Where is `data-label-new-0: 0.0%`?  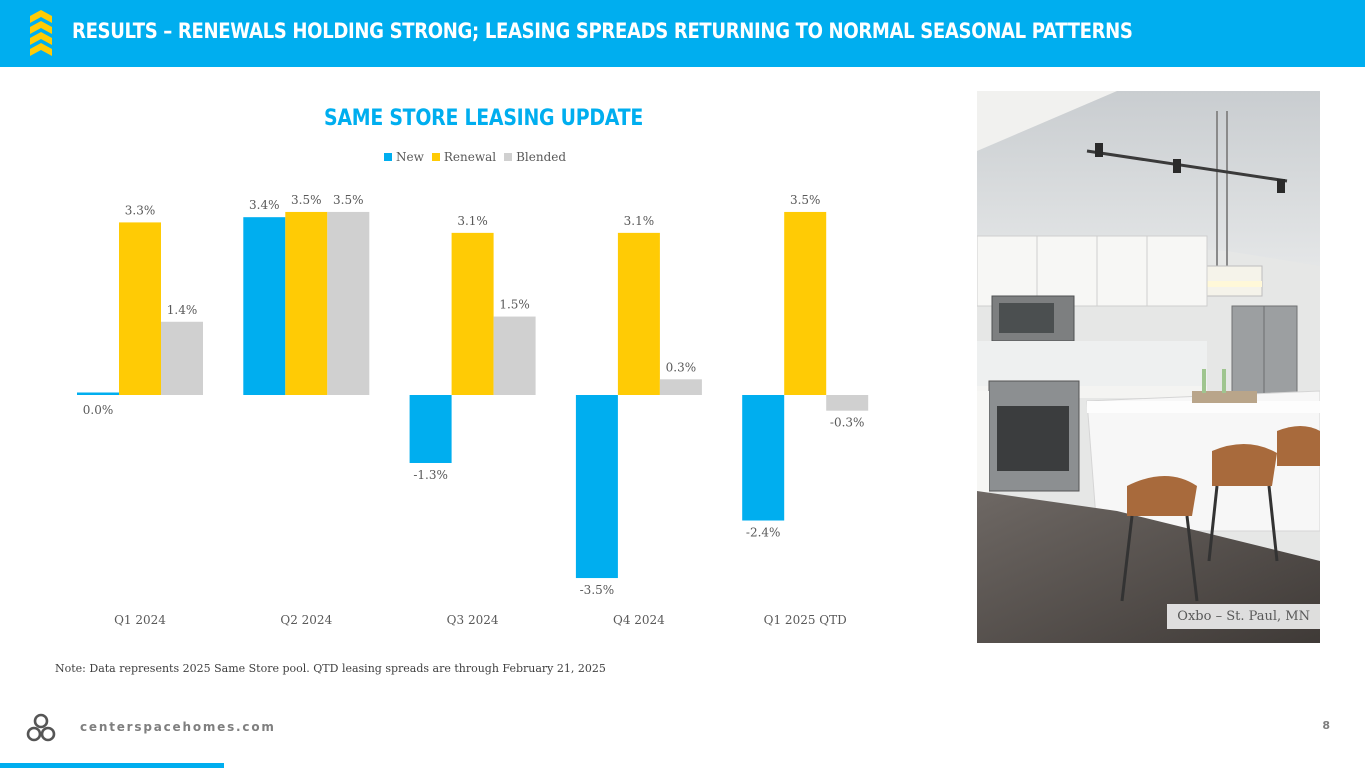 data-label-new-0: 0.0% is located at coordinates (98, 410).